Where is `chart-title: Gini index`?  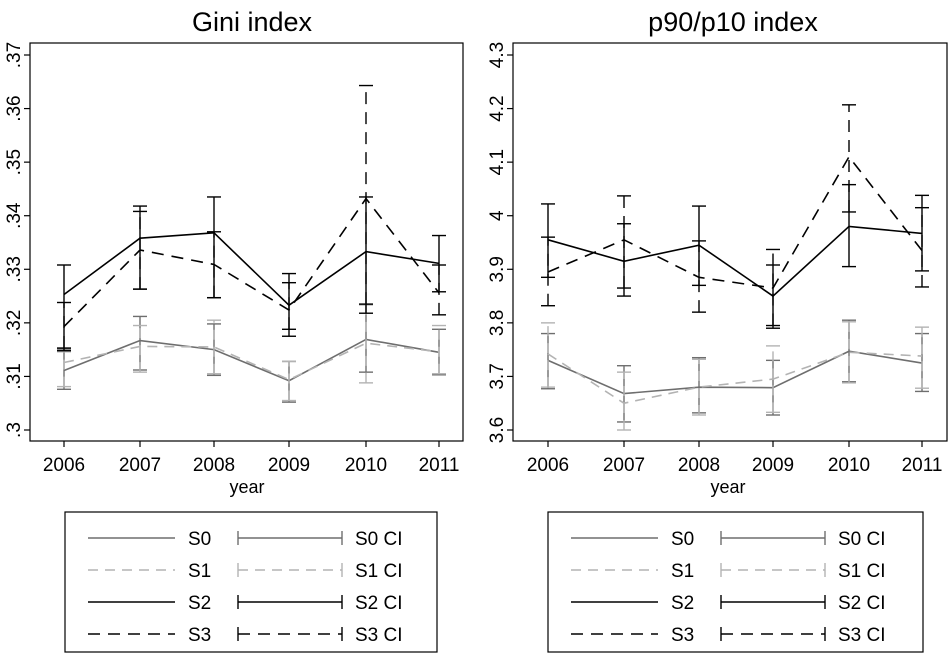
chart-title: Gini index is located at coordinates (252, 22).